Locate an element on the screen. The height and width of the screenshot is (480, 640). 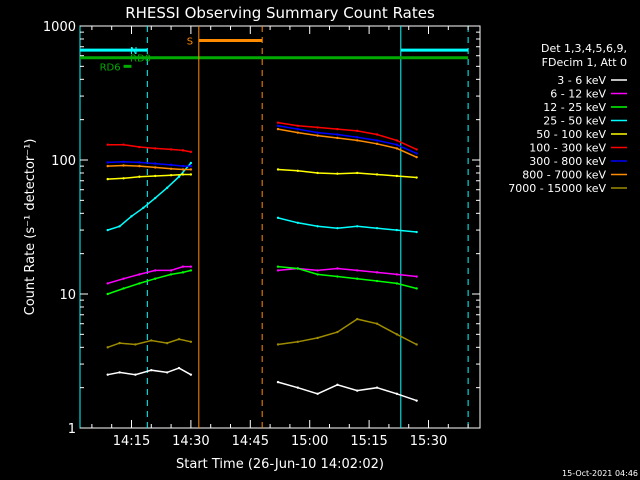
legend-entry-label: 25 - 50 keV is located at coordinates (574, 121).